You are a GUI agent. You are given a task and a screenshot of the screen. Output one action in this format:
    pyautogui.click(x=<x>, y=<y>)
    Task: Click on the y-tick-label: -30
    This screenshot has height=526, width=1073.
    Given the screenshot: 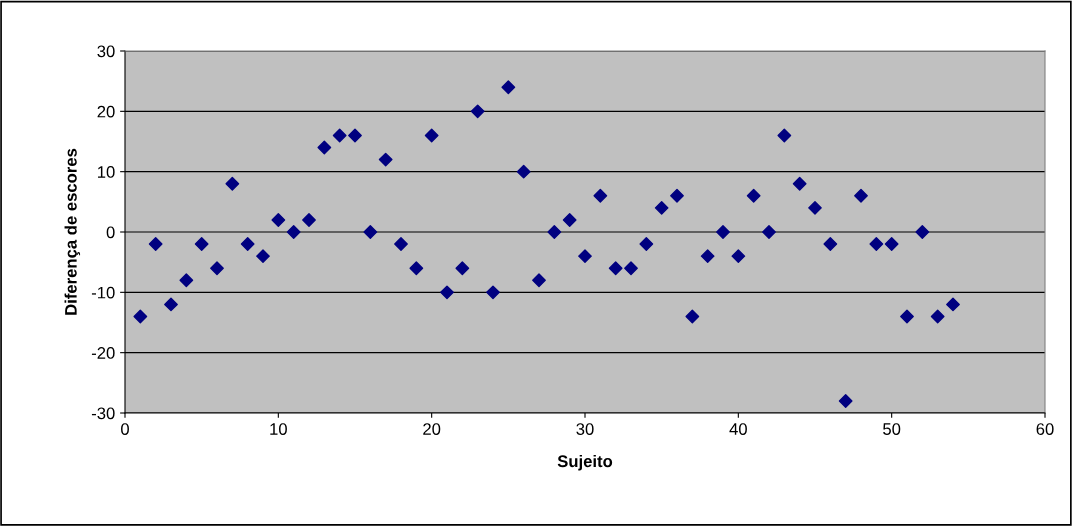 What is the action you would take?
    pyautogui.click(x=103, y=413)
    